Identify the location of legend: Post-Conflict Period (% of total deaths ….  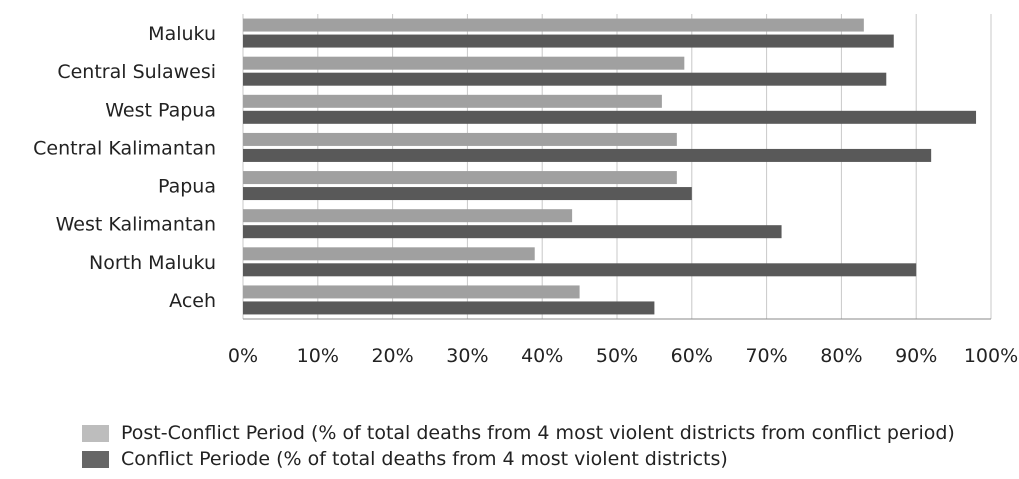
(518, 448).